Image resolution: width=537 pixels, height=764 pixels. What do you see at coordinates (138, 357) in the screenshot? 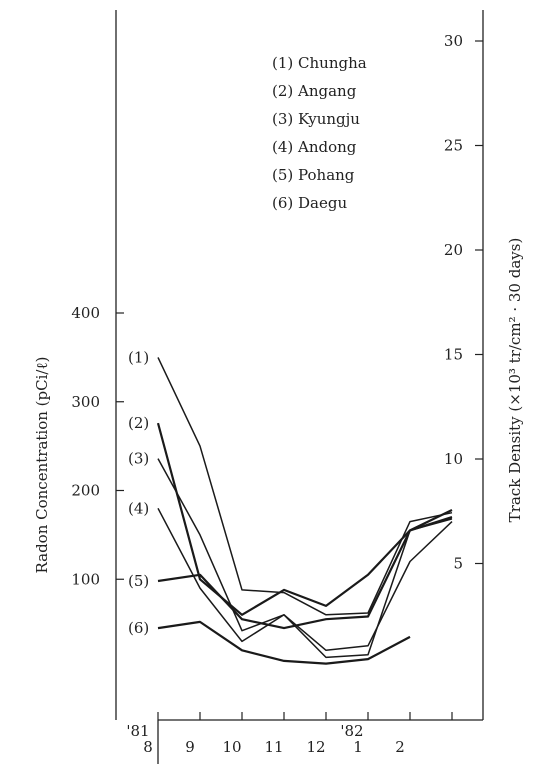
I see `series-label-chungha: (1)` at bounding box center [138, 357].